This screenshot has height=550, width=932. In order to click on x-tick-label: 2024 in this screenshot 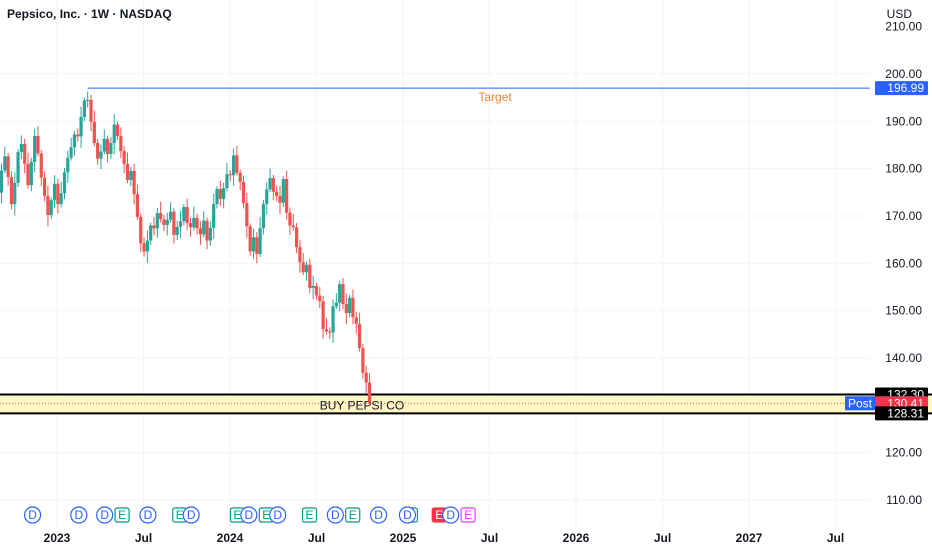, I will do `click(230, 538)`.